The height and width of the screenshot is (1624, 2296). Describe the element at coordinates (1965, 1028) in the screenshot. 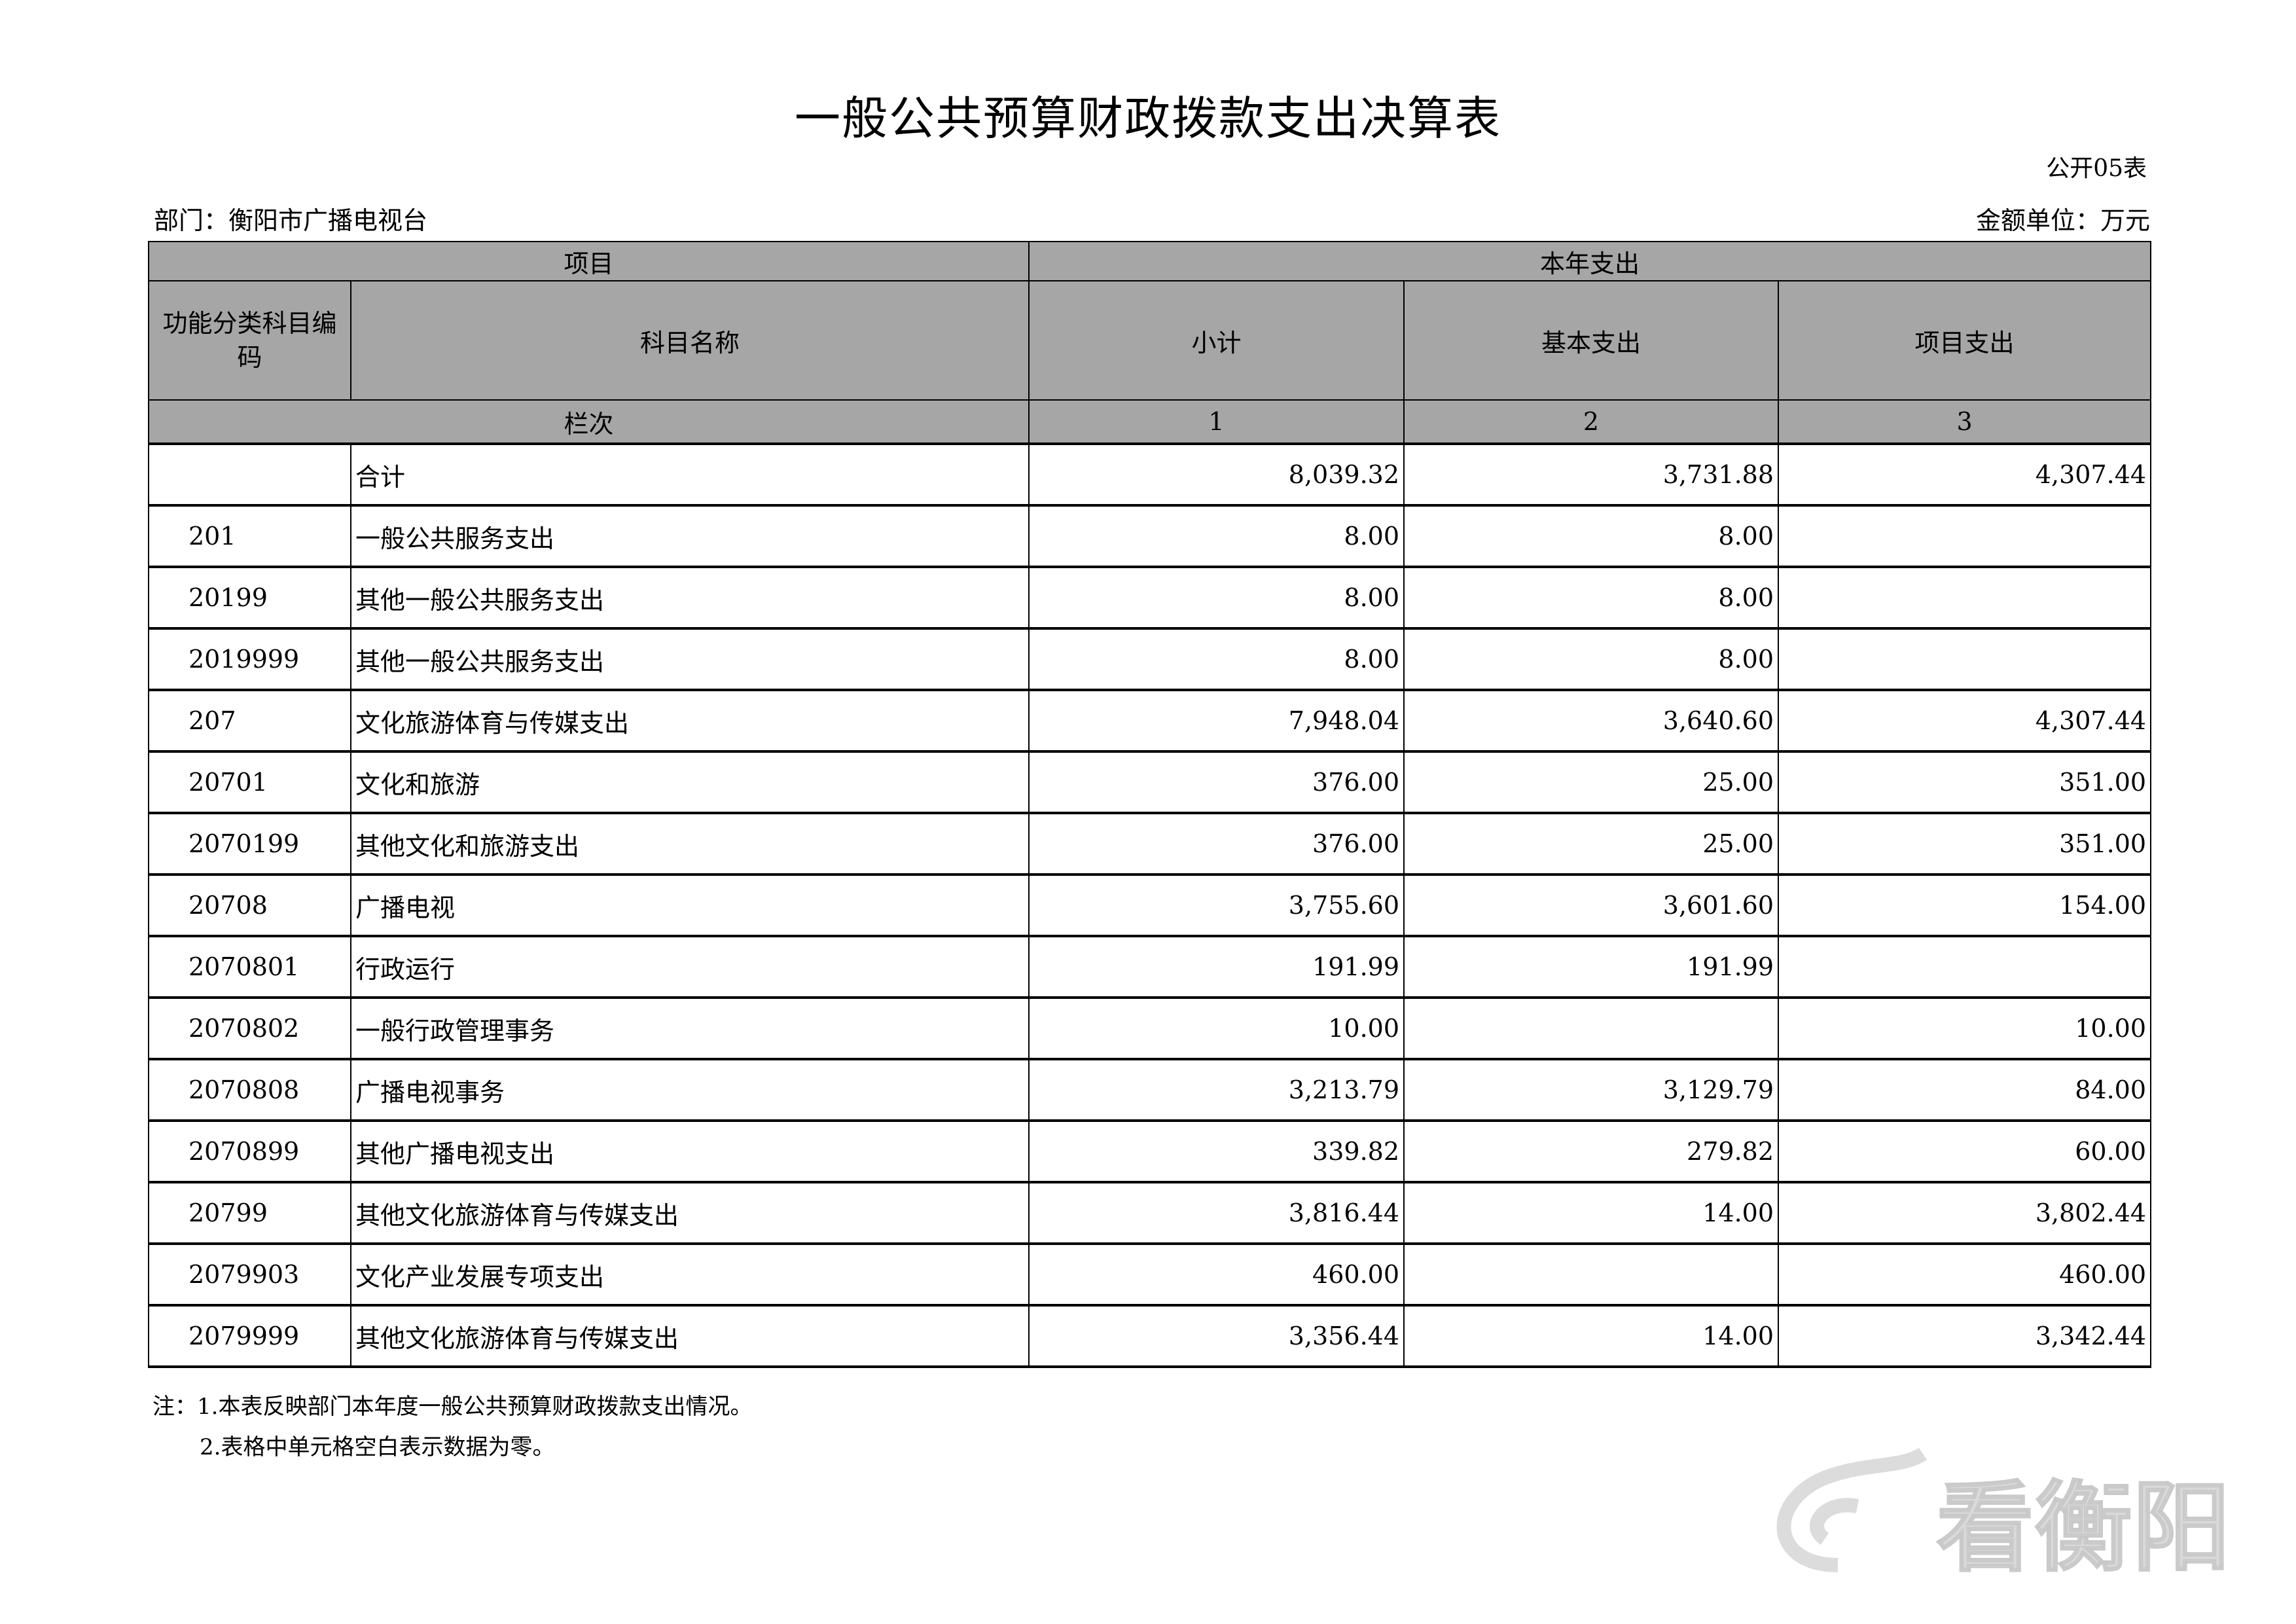

I see `project-cell: 10.00` at that location.